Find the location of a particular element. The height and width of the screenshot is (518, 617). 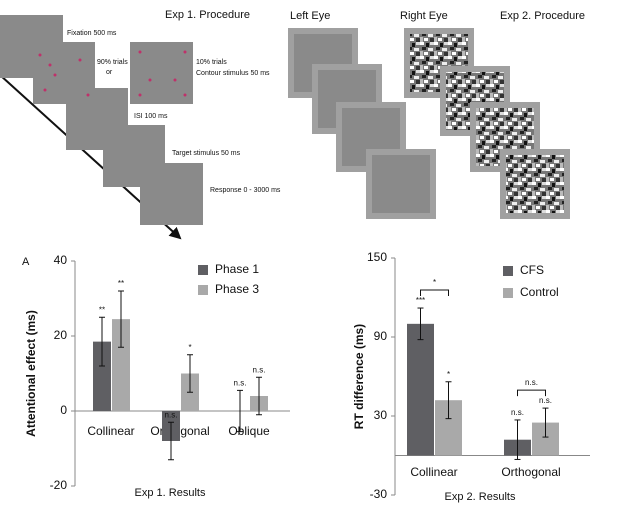

legend-label: CFS is located at coordinates (532, 270).